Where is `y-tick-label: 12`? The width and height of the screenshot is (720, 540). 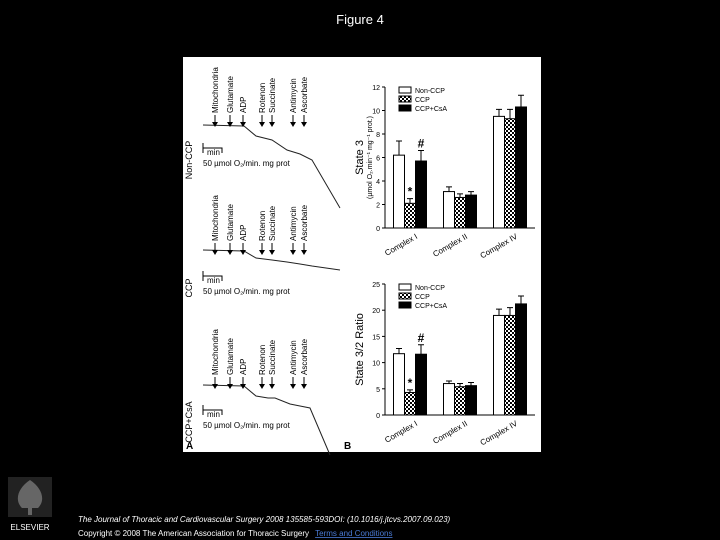
y-tick-label: 12 is located at coordinates (376, 88).